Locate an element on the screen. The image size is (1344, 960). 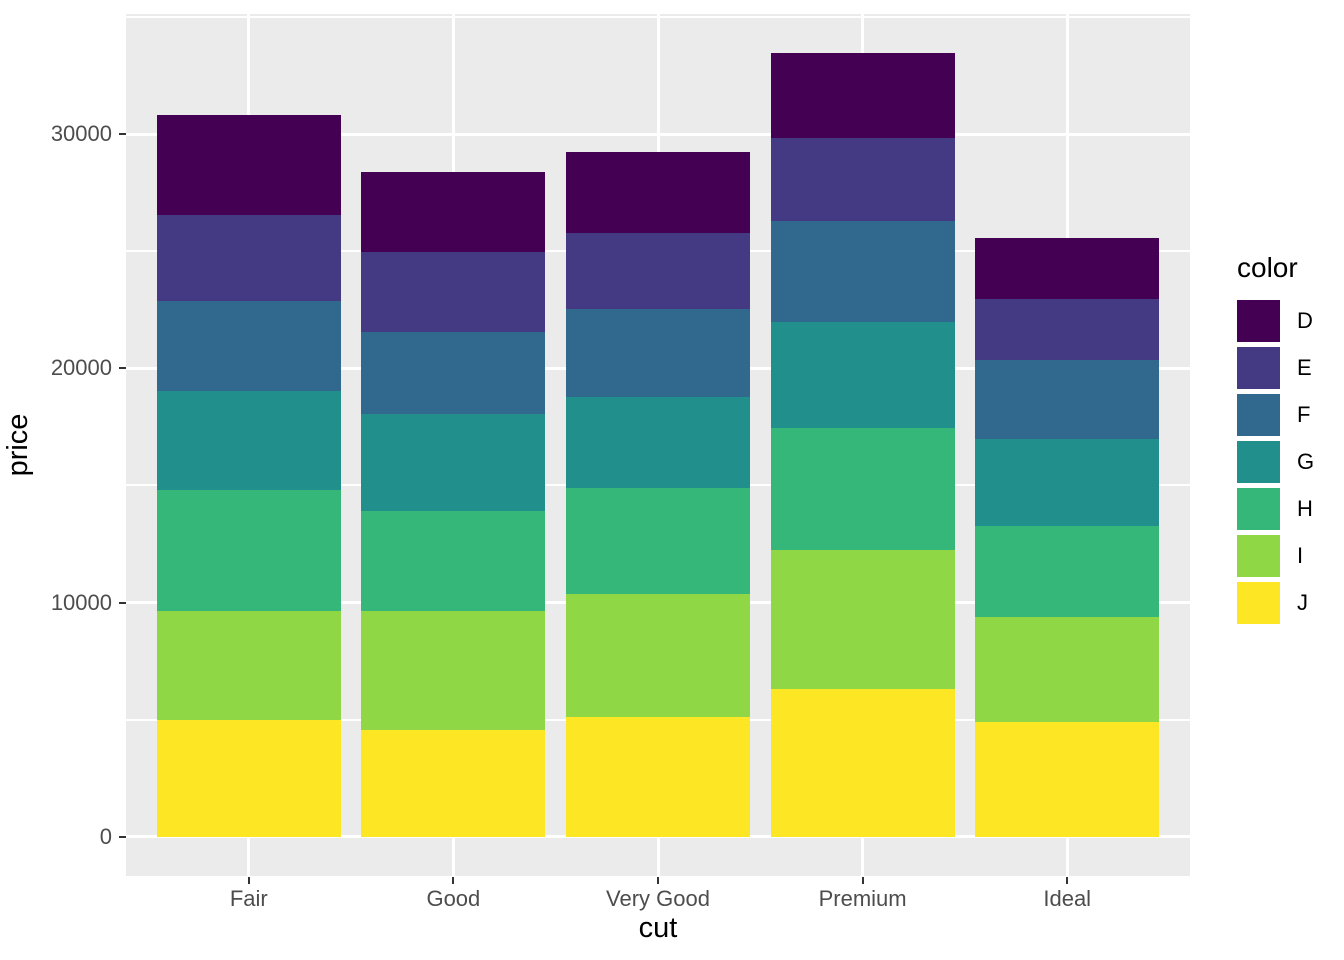
legend-label-F: F is located at coordinates (1304, 414).